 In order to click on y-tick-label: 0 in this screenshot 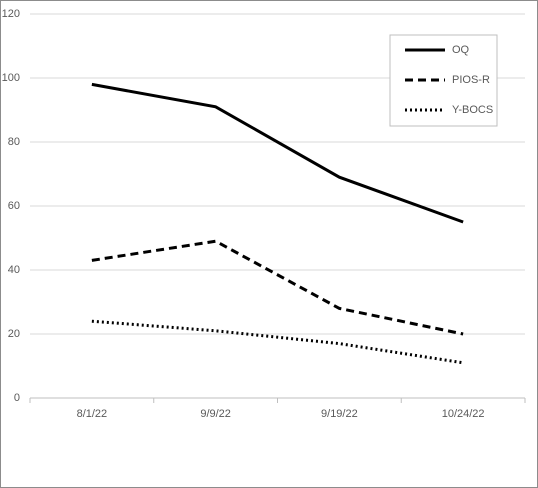, I will do `click(17, 398)`.